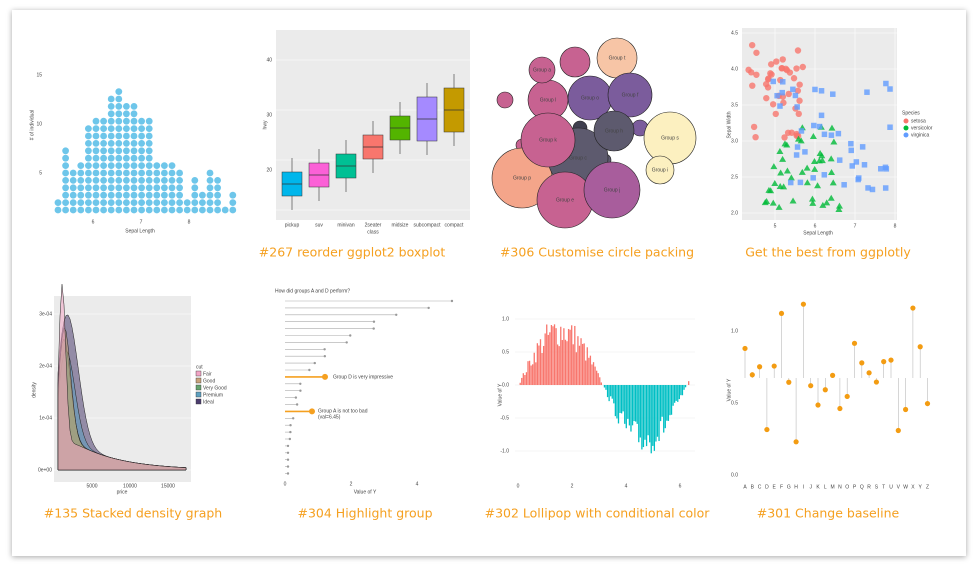 This screenshot has width=978, height=568. I want to click on label: price, so click(122, 492).